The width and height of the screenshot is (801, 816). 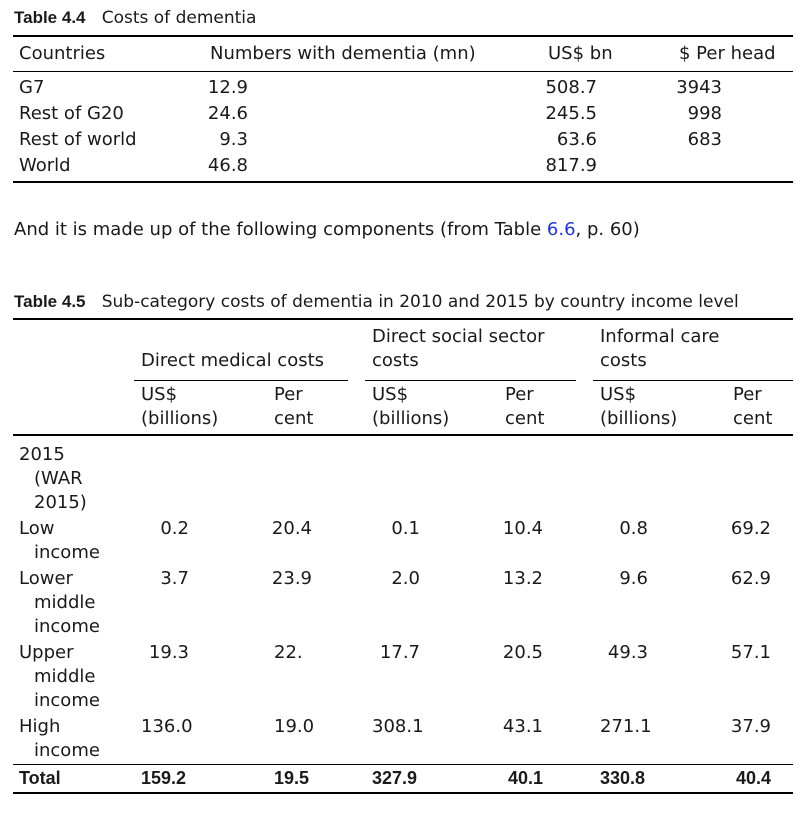 What do you see at coordinates (403, 319) in the screenshot?
I see `table-4-5-top-rule` at bounding box center [403, 319].